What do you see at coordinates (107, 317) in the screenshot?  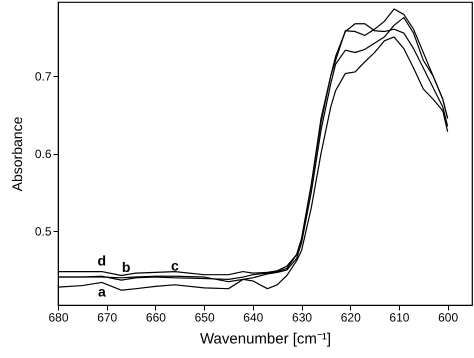 I see `x-tick-label: 670` at bounding box center [107, 317].